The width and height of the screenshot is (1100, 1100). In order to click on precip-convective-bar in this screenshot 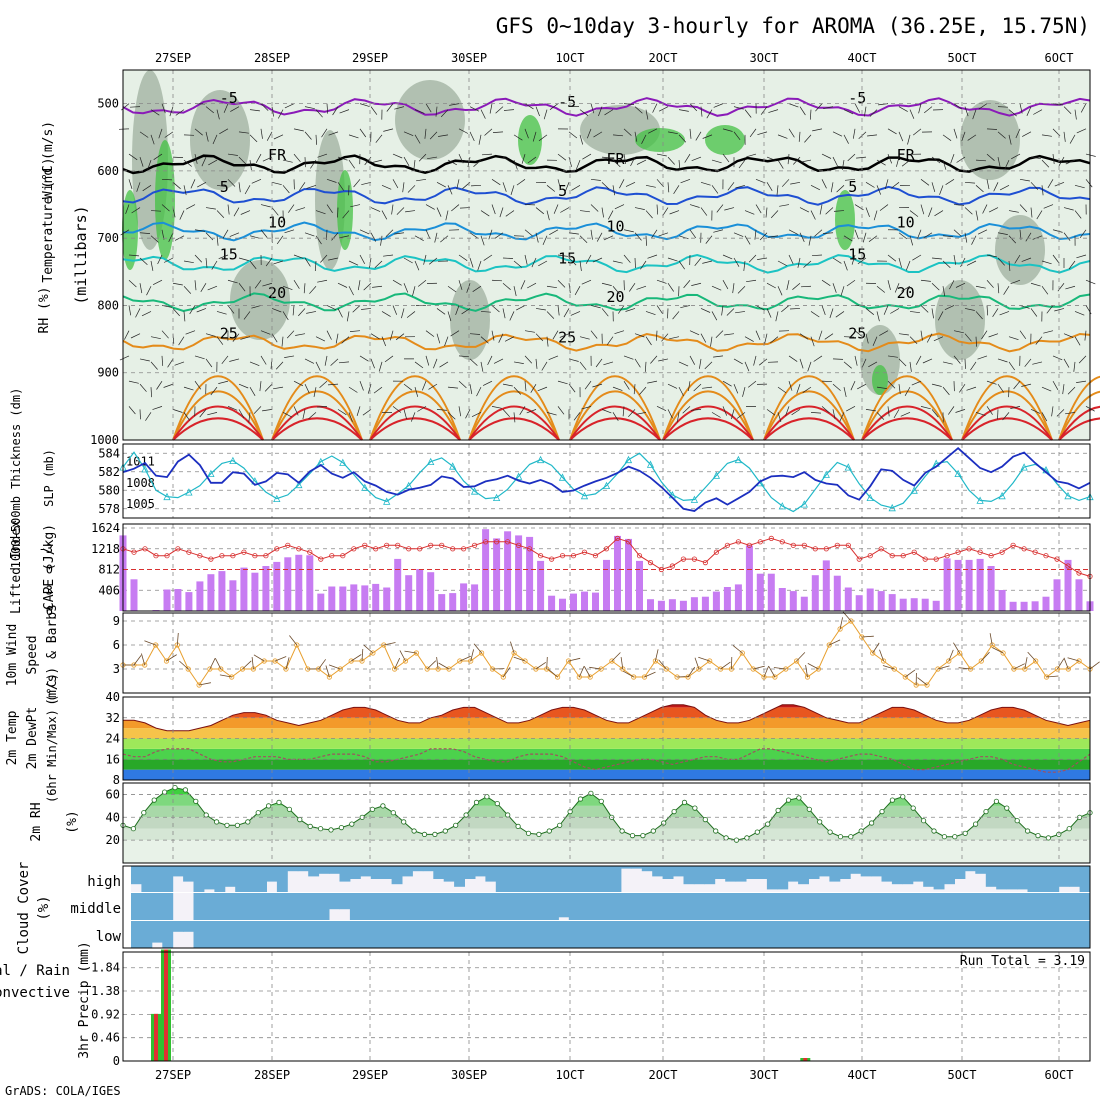, I will do `click(805, 1059)`.